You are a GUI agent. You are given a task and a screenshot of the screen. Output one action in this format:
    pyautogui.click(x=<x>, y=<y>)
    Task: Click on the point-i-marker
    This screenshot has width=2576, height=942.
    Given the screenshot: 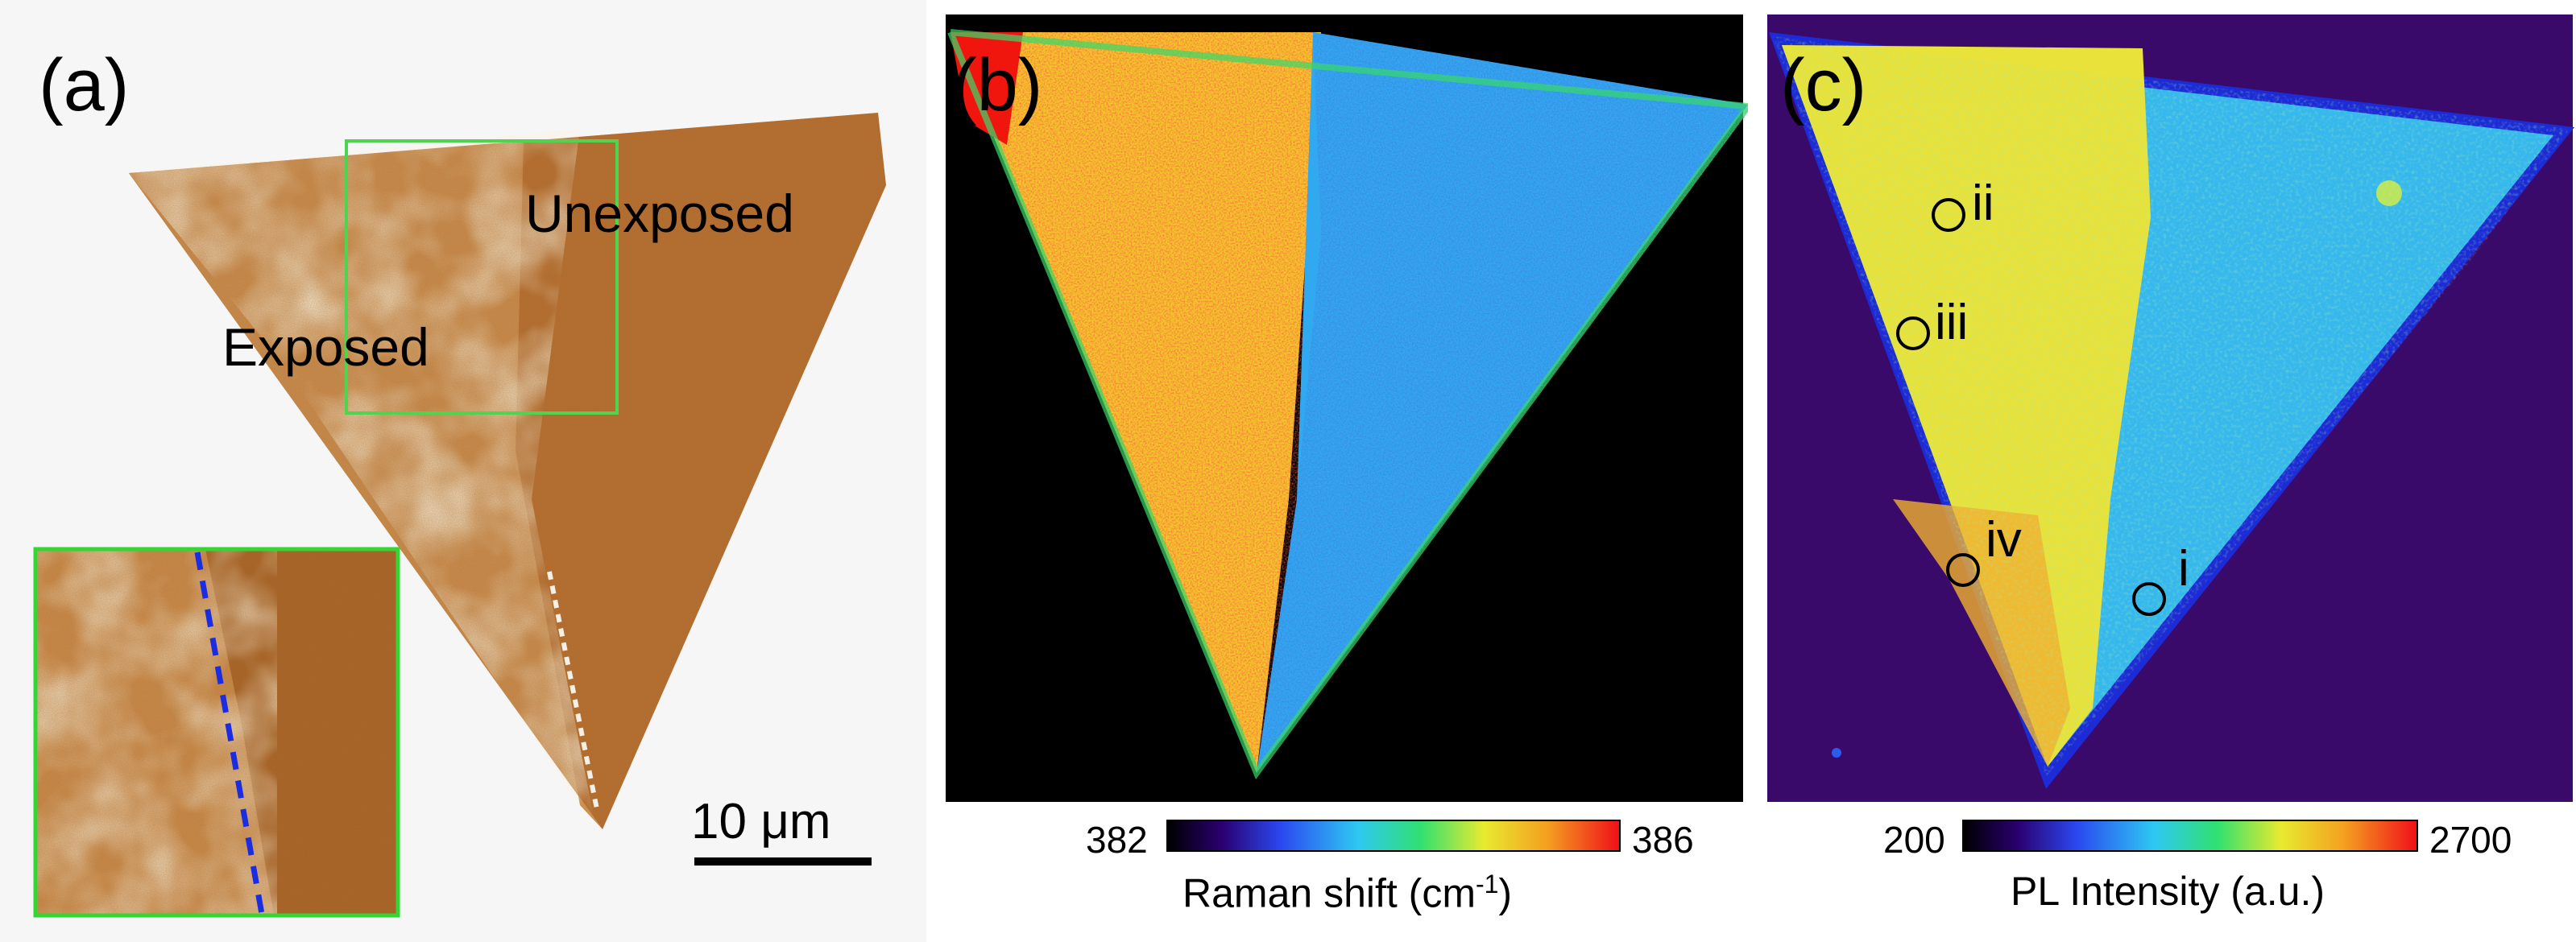 What is the action you would take?
    pyautogui.click(x=2149, y=599)
    